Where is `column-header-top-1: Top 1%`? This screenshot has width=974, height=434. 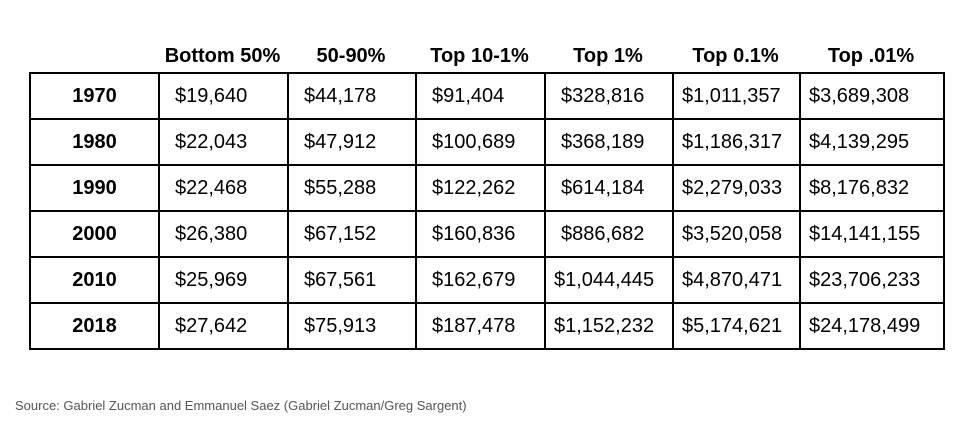 column-header-top-1: Top 1% is located at coordinates (608, 56).